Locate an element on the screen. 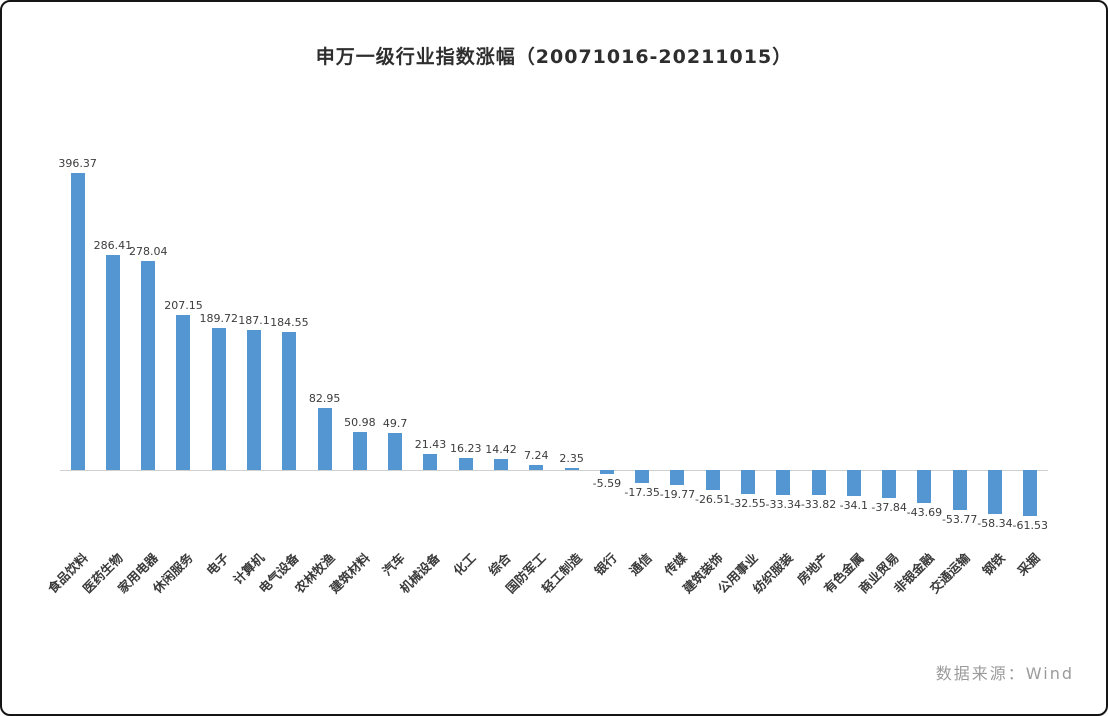 Image resolution: width=1108 pixels, height=716 pixels. bar-value-label: 184.55 is located at coordinates (289, 322).